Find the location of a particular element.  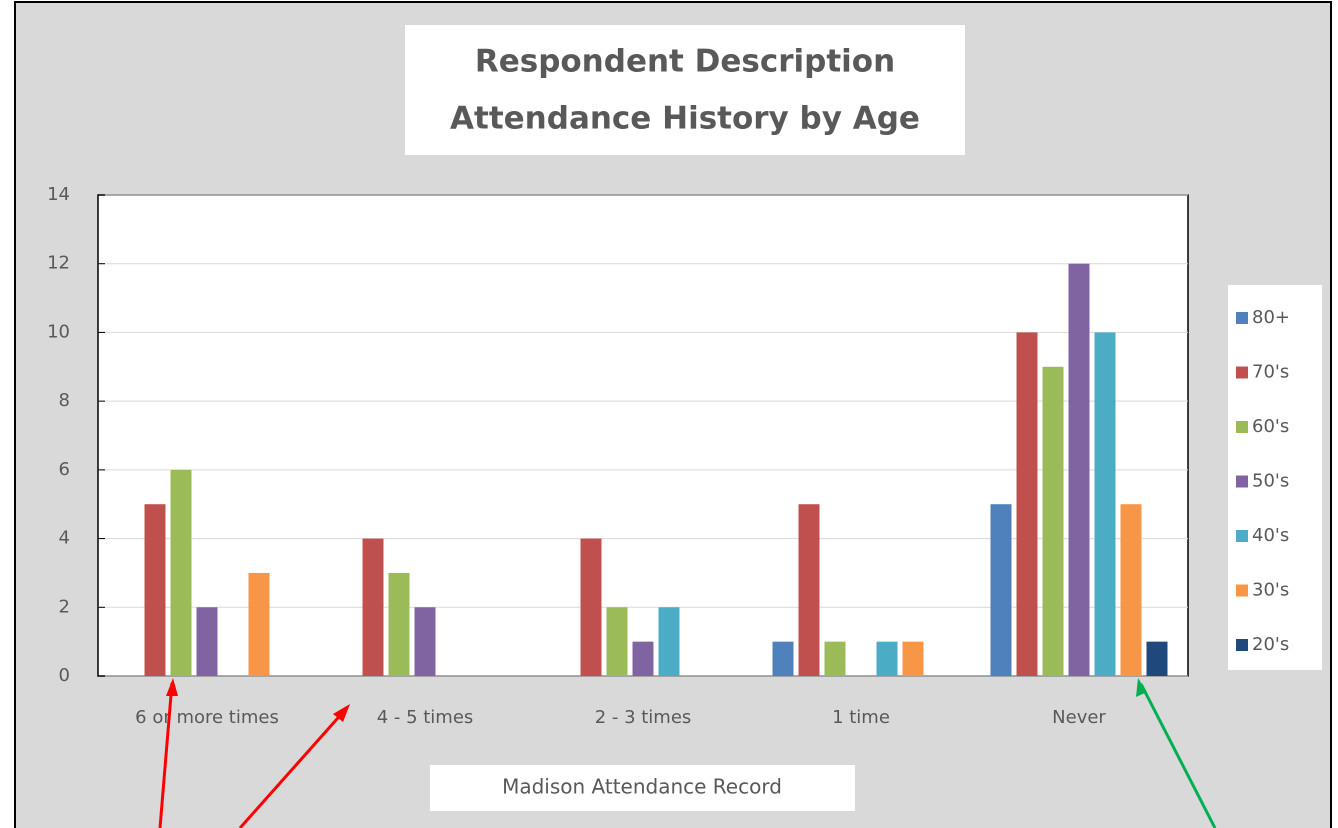

legend-label: 20's is located at coordinates (1270, 644).